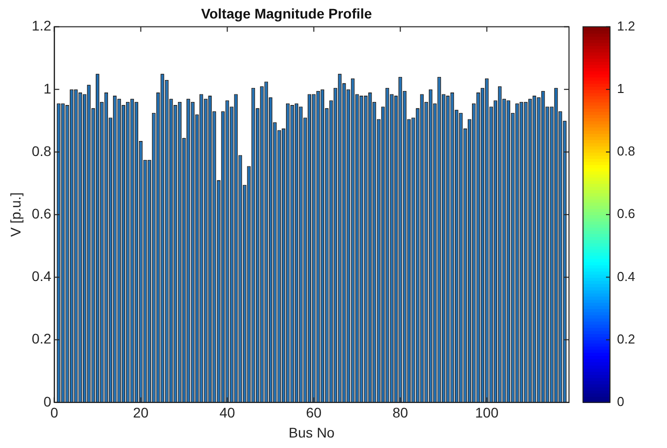  I want to click on y-tick-label: 0.4, so click(42, 276).